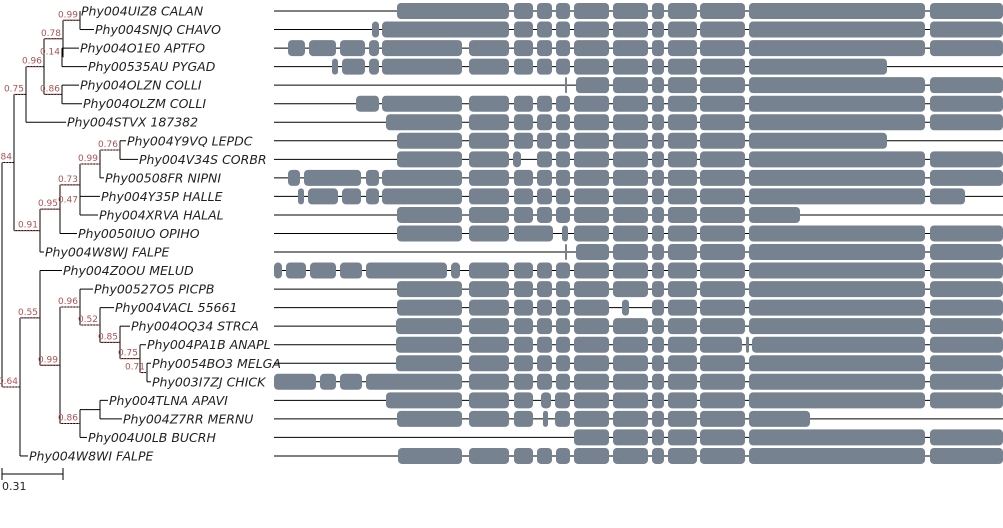  Describe the element at coordinates (139, 233) in the screenshot. I see `leaf-label: Phy0050IUO OPIHO` at that location.